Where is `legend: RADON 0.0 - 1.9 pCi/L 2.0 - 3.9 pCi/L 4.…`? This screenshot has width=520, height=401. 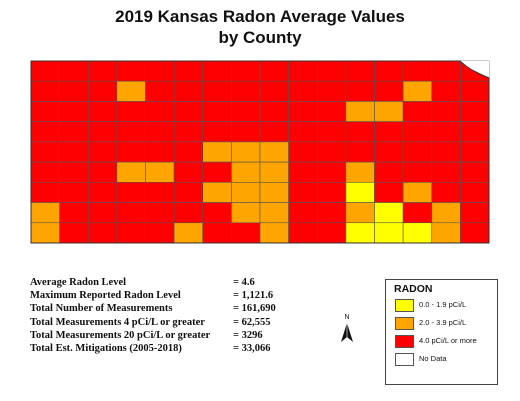
legend: RADON 0.0 - 1.9 pCi/L 2.0 - 3.9 pCi/L 4.… is located at coordinates (441, 332).